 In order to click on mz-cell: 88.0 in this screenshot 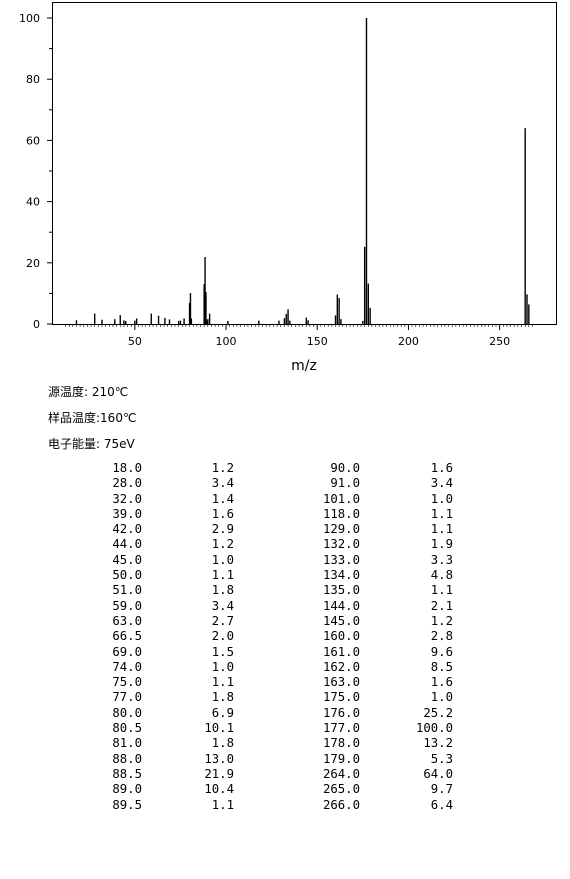, I will do `click(127, 758)`.